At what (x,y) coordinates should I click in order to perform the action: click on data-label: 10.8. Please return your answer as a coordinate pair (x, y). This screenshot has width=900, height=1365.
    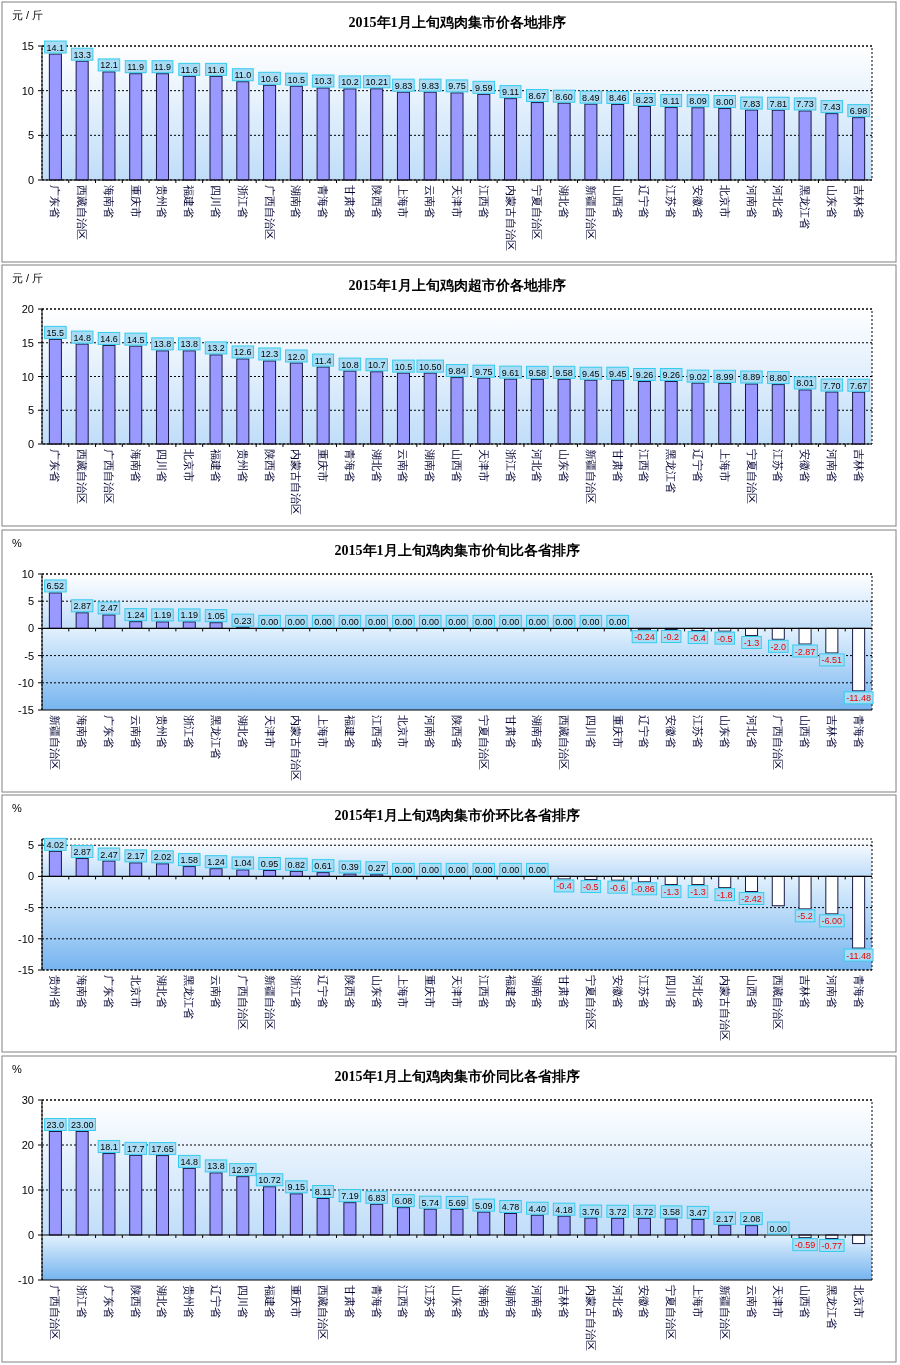
    Looking at the image, I should click on (350, 364).